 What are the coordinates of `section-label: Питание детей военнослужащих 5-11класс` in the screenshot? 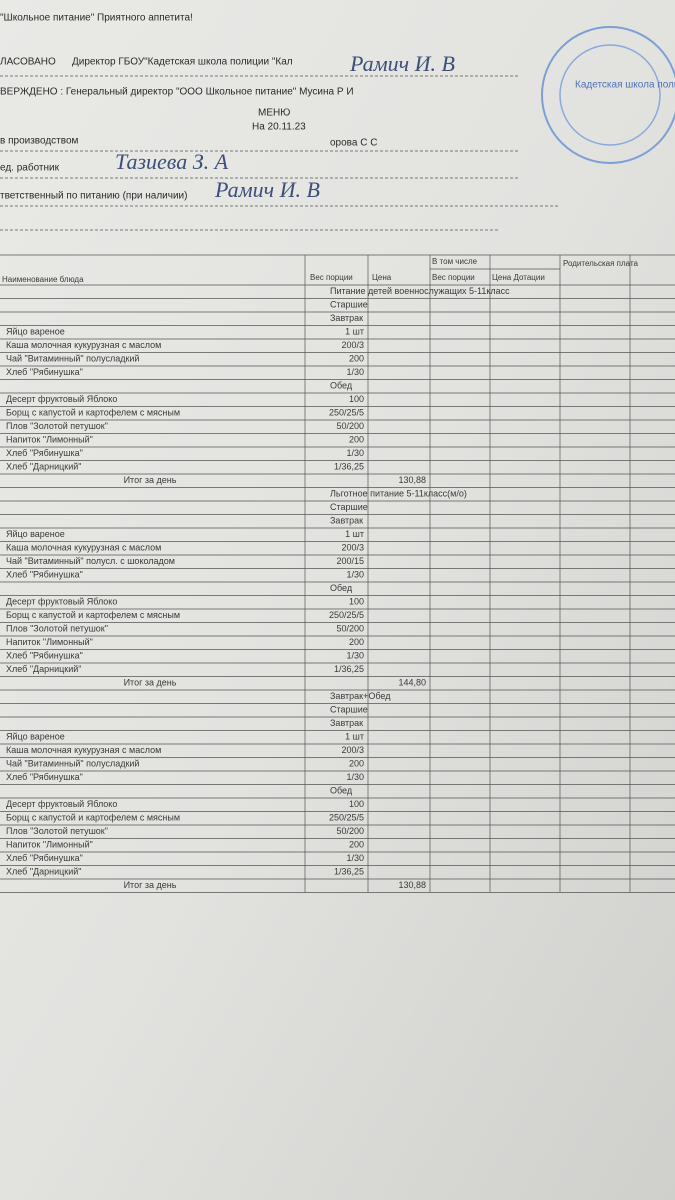 It's located at (420, 291).